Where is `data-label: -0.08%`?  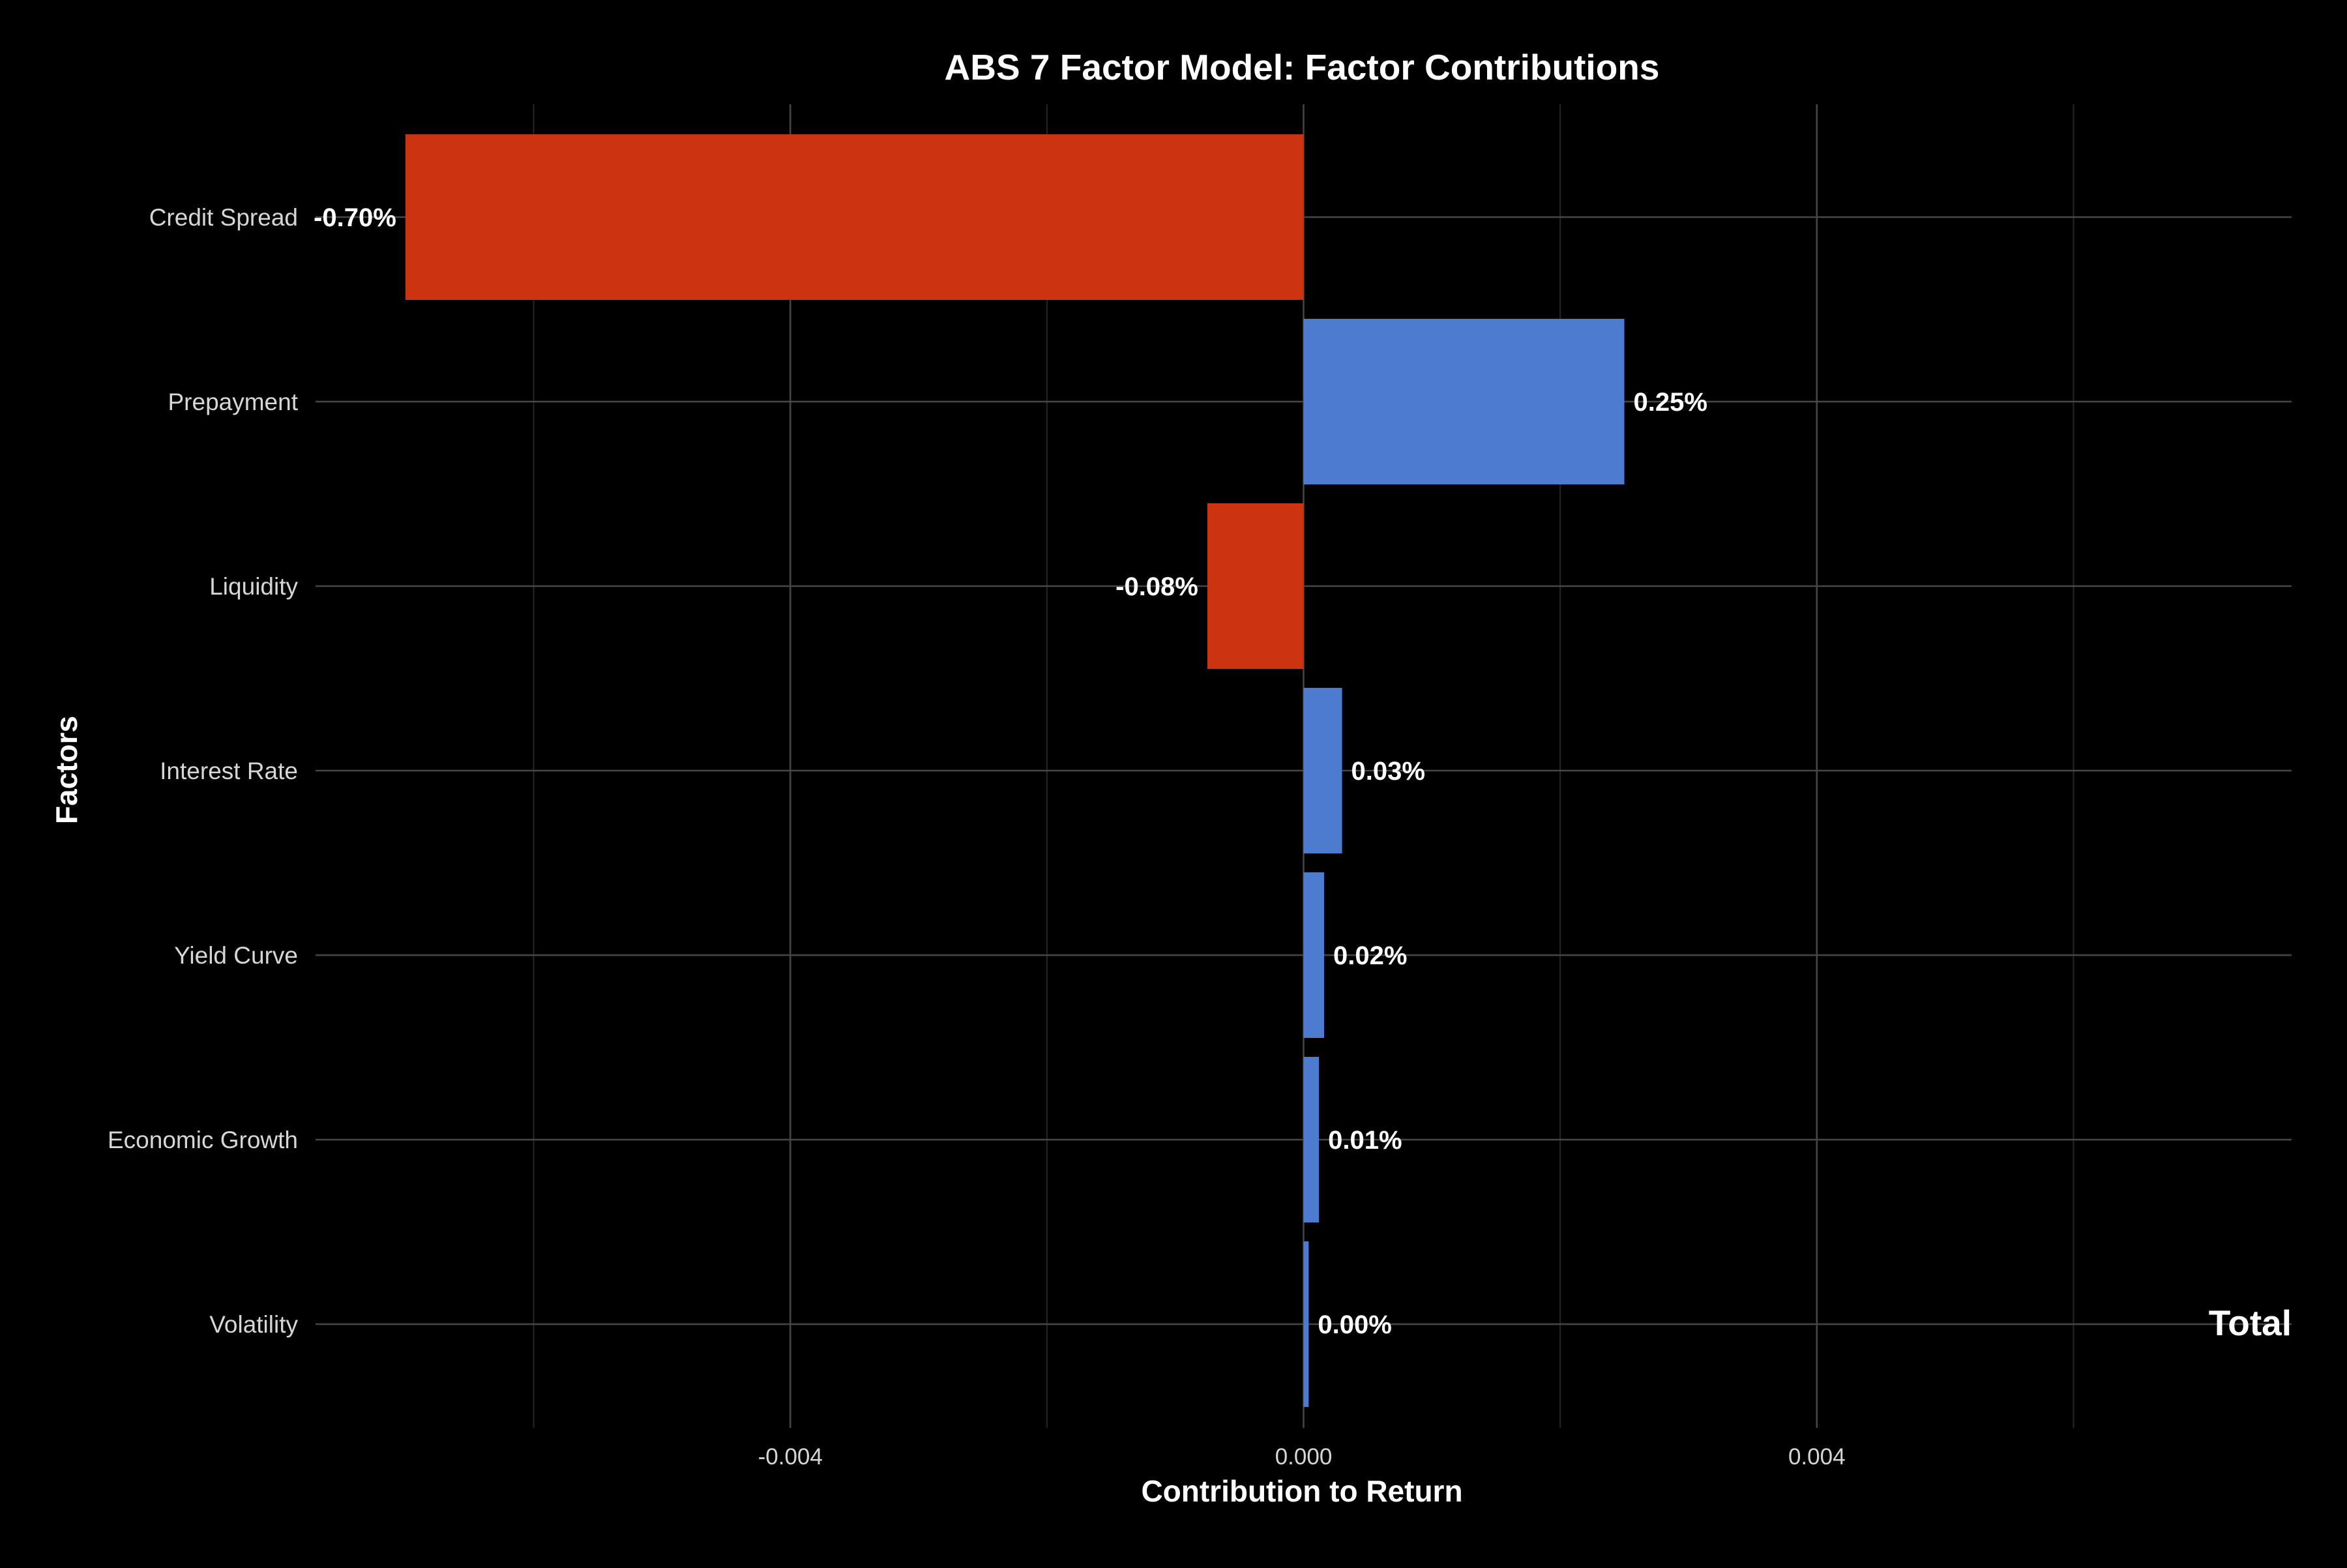
data-label: -0.08% is located at coordinates (1156, 587).